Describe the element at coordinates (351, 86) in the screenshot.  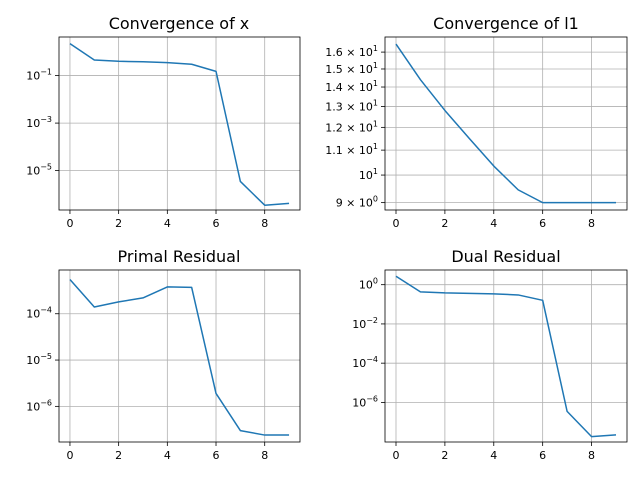
I see `y-tick-label: 1.4 × 10¹` at that location.